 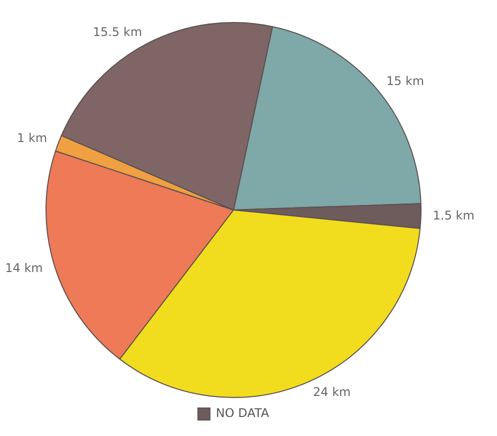 What do you see at coordinates (332, 392) in the screenshot?
I see `data-label: 24 km` at bounding box center [332, 392].